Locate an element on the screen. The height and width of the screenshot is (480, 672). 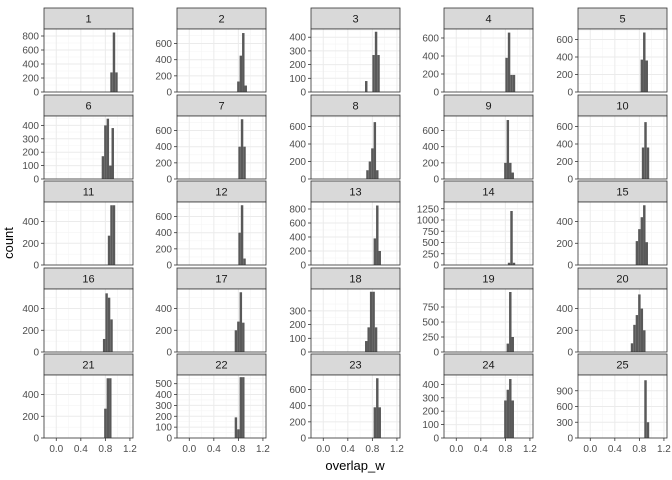
y-tick-label: 800 is located at coordinates (297, 210).